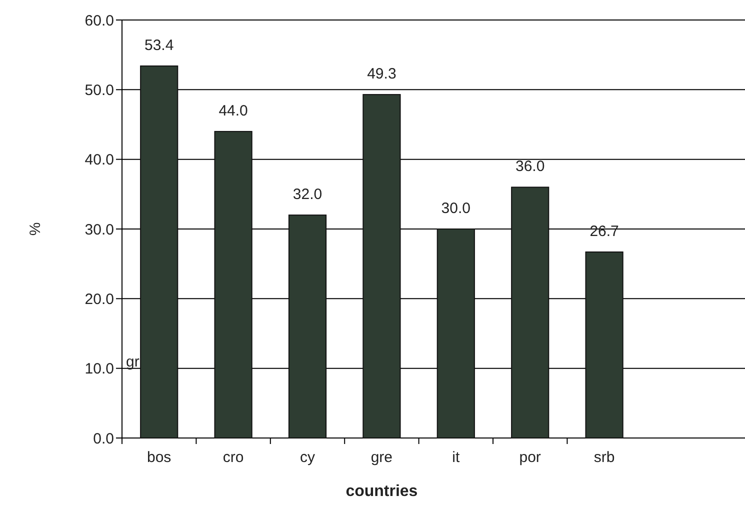 Image resolution: width=745 pixels, height=506 pixels. What do you see at coordinates (382, 491) in the screenshot?
I see `x-axis-title: countries` at bounding box center [382, 491].